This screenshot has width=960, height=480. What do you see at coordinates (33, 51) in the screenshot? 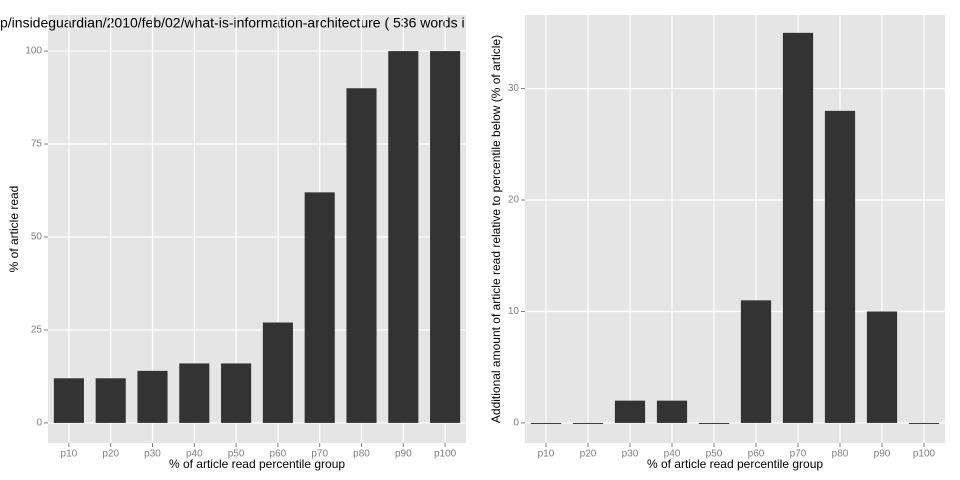
I see `y-tick-label: 100` at bounding box center [33, 51].